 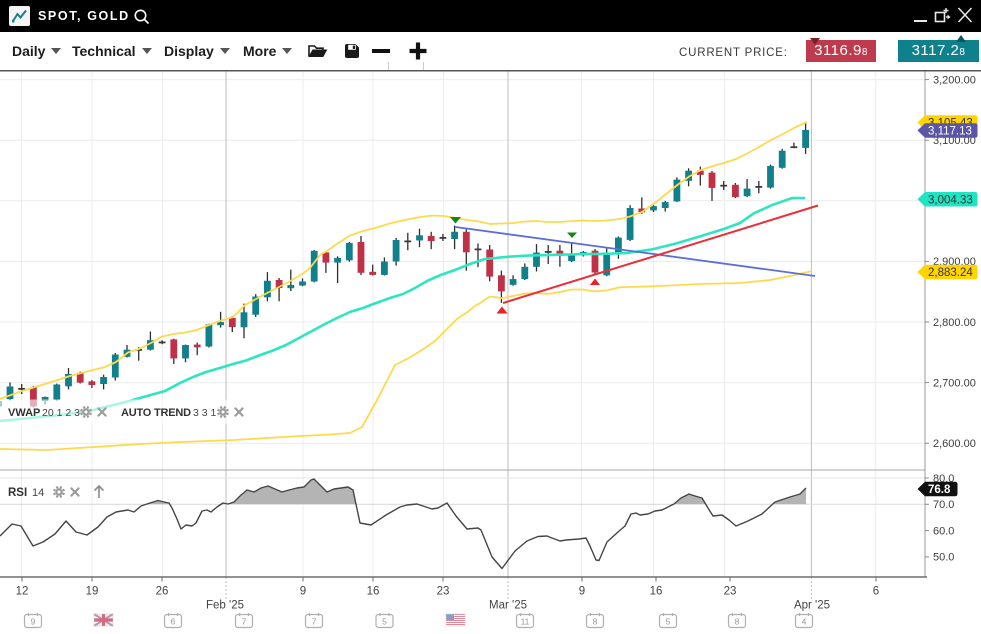 I want to click on svg-text: 11, so click(x=525, y=622).